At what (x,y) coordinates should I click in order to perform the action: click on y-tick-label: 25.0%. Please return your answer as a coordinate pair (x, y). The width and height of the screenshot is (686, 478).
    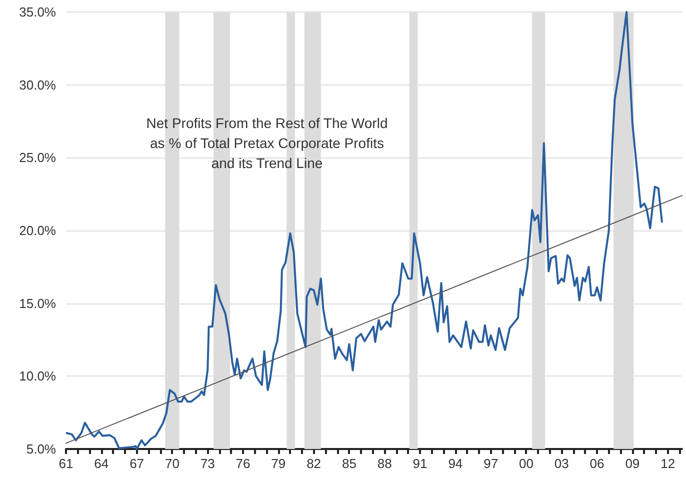
    Looking at the image, I should click on (37, 158).